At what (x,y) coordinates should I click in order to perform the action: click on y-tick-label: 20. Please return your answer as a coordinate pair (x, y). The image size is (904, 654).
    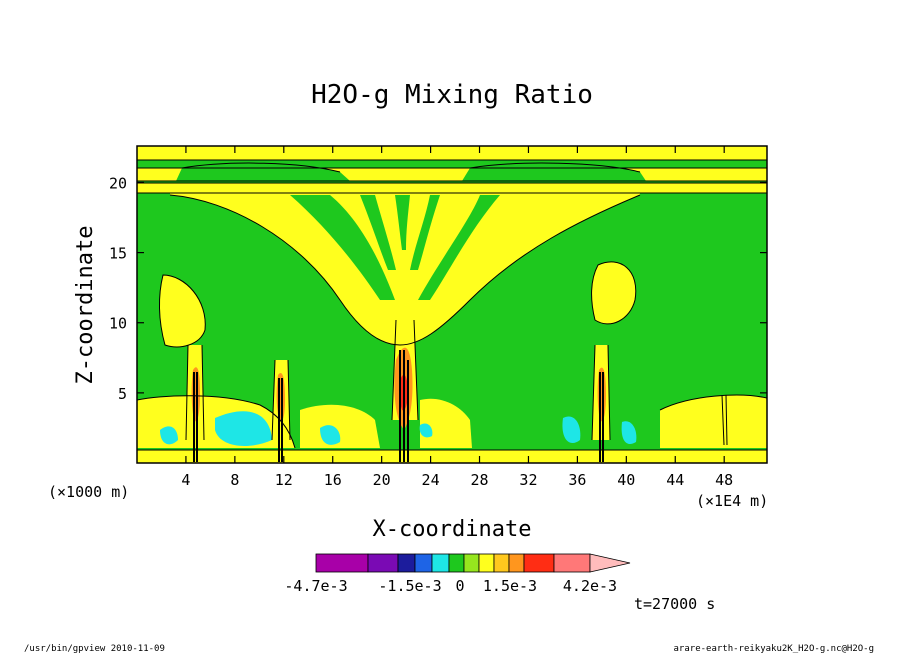
    Looking at the image, I should click on (118, 183).